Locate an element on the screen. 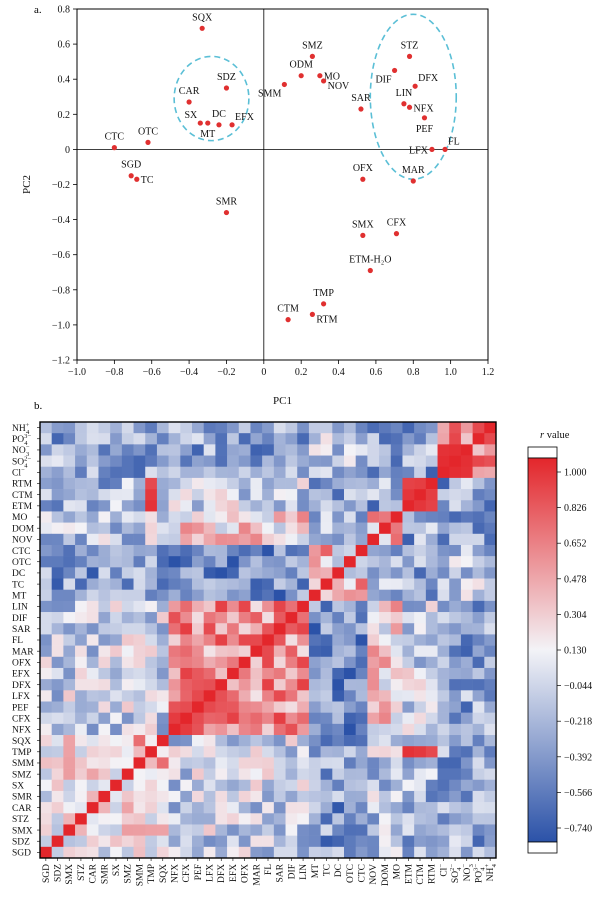 This screenshot has width=609, height=903. column-label: DIF is located at coordinates (292, 871).